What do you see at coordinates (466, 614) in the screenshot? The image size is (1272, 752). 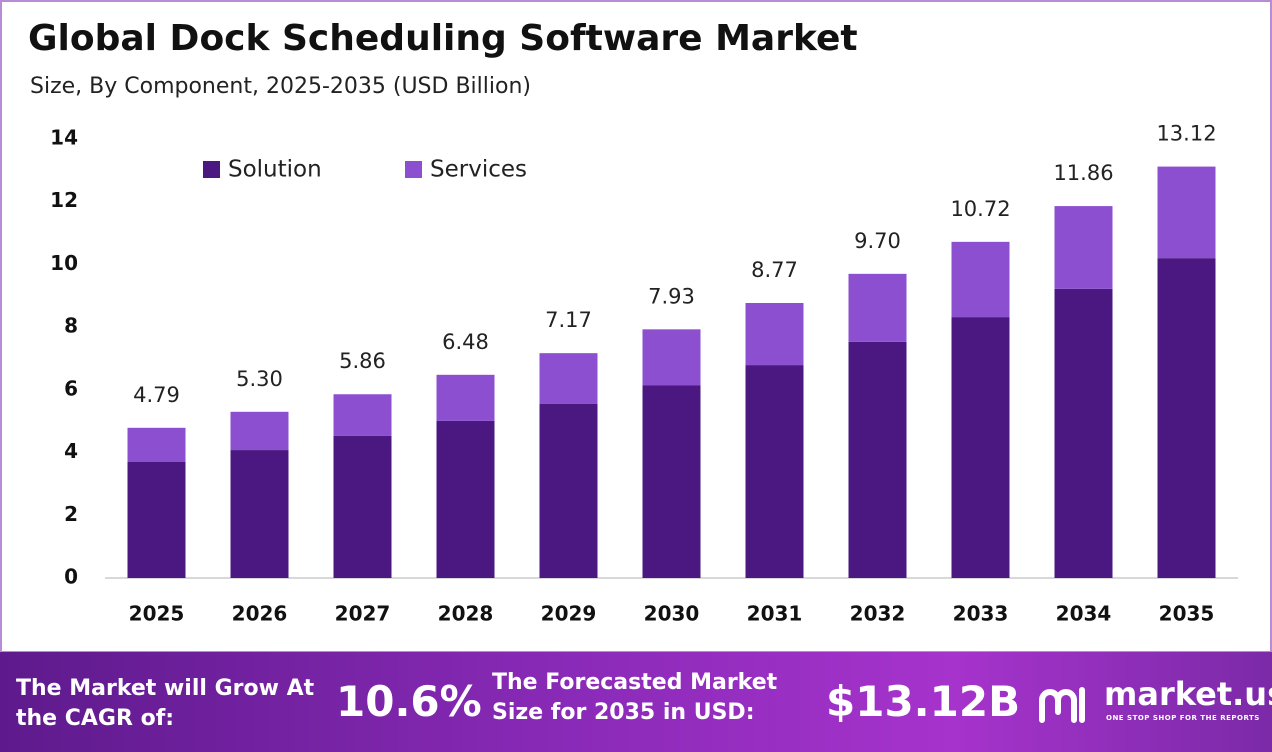 I see `x-tick-label: 2028` at bounding box center [466, 614].